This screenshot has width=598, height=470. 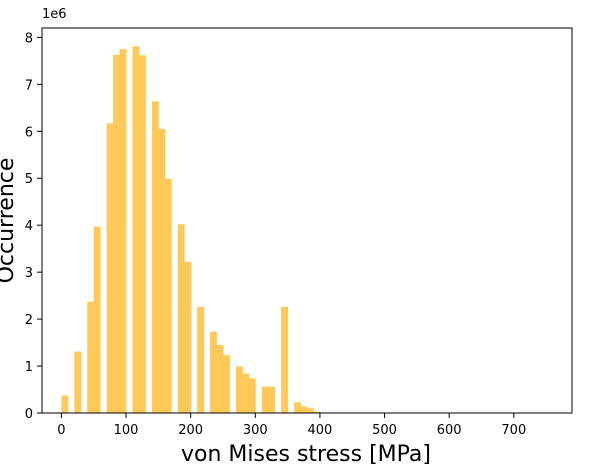 I want to click on x-tick-label: 200, so click(x=190, y=430).